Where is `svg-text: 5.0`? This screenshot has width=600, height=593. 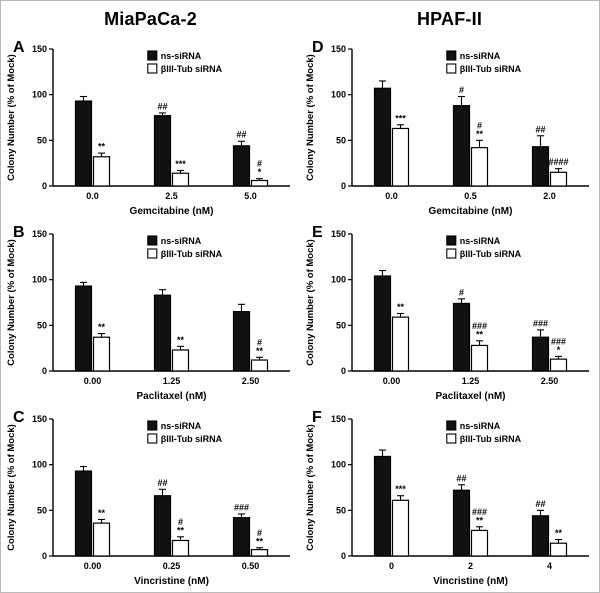 svg-text: 5.0 is located at coordinates (250, 196).